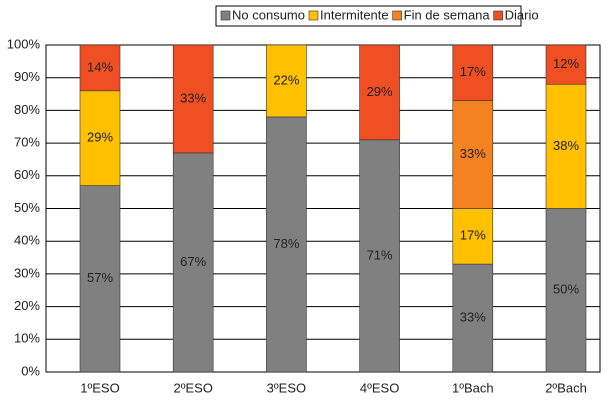 This screenshot has height=401, width=609. I want to click on y-tick-label: 100%, so click(24, 43).